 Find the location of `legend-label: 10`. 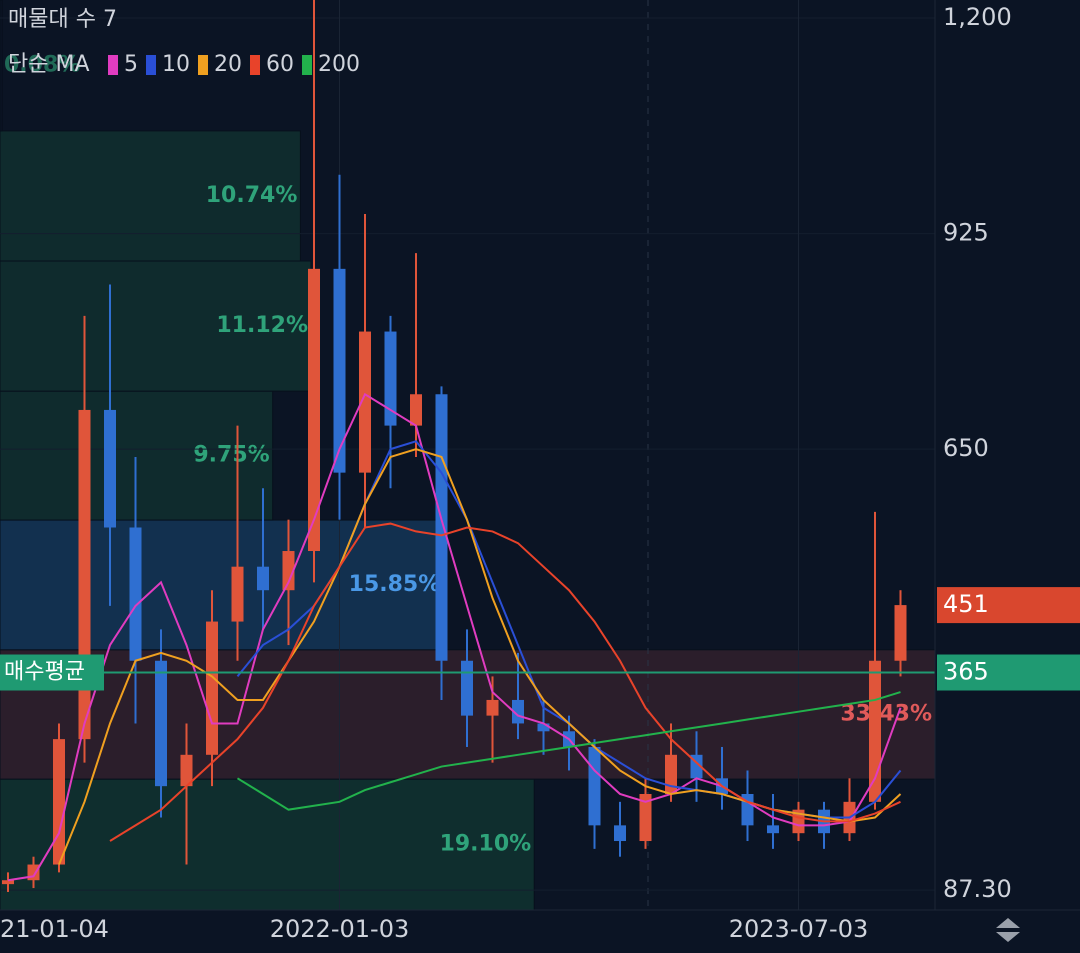

legend-label: 10 is located at coordinates (176, 64).